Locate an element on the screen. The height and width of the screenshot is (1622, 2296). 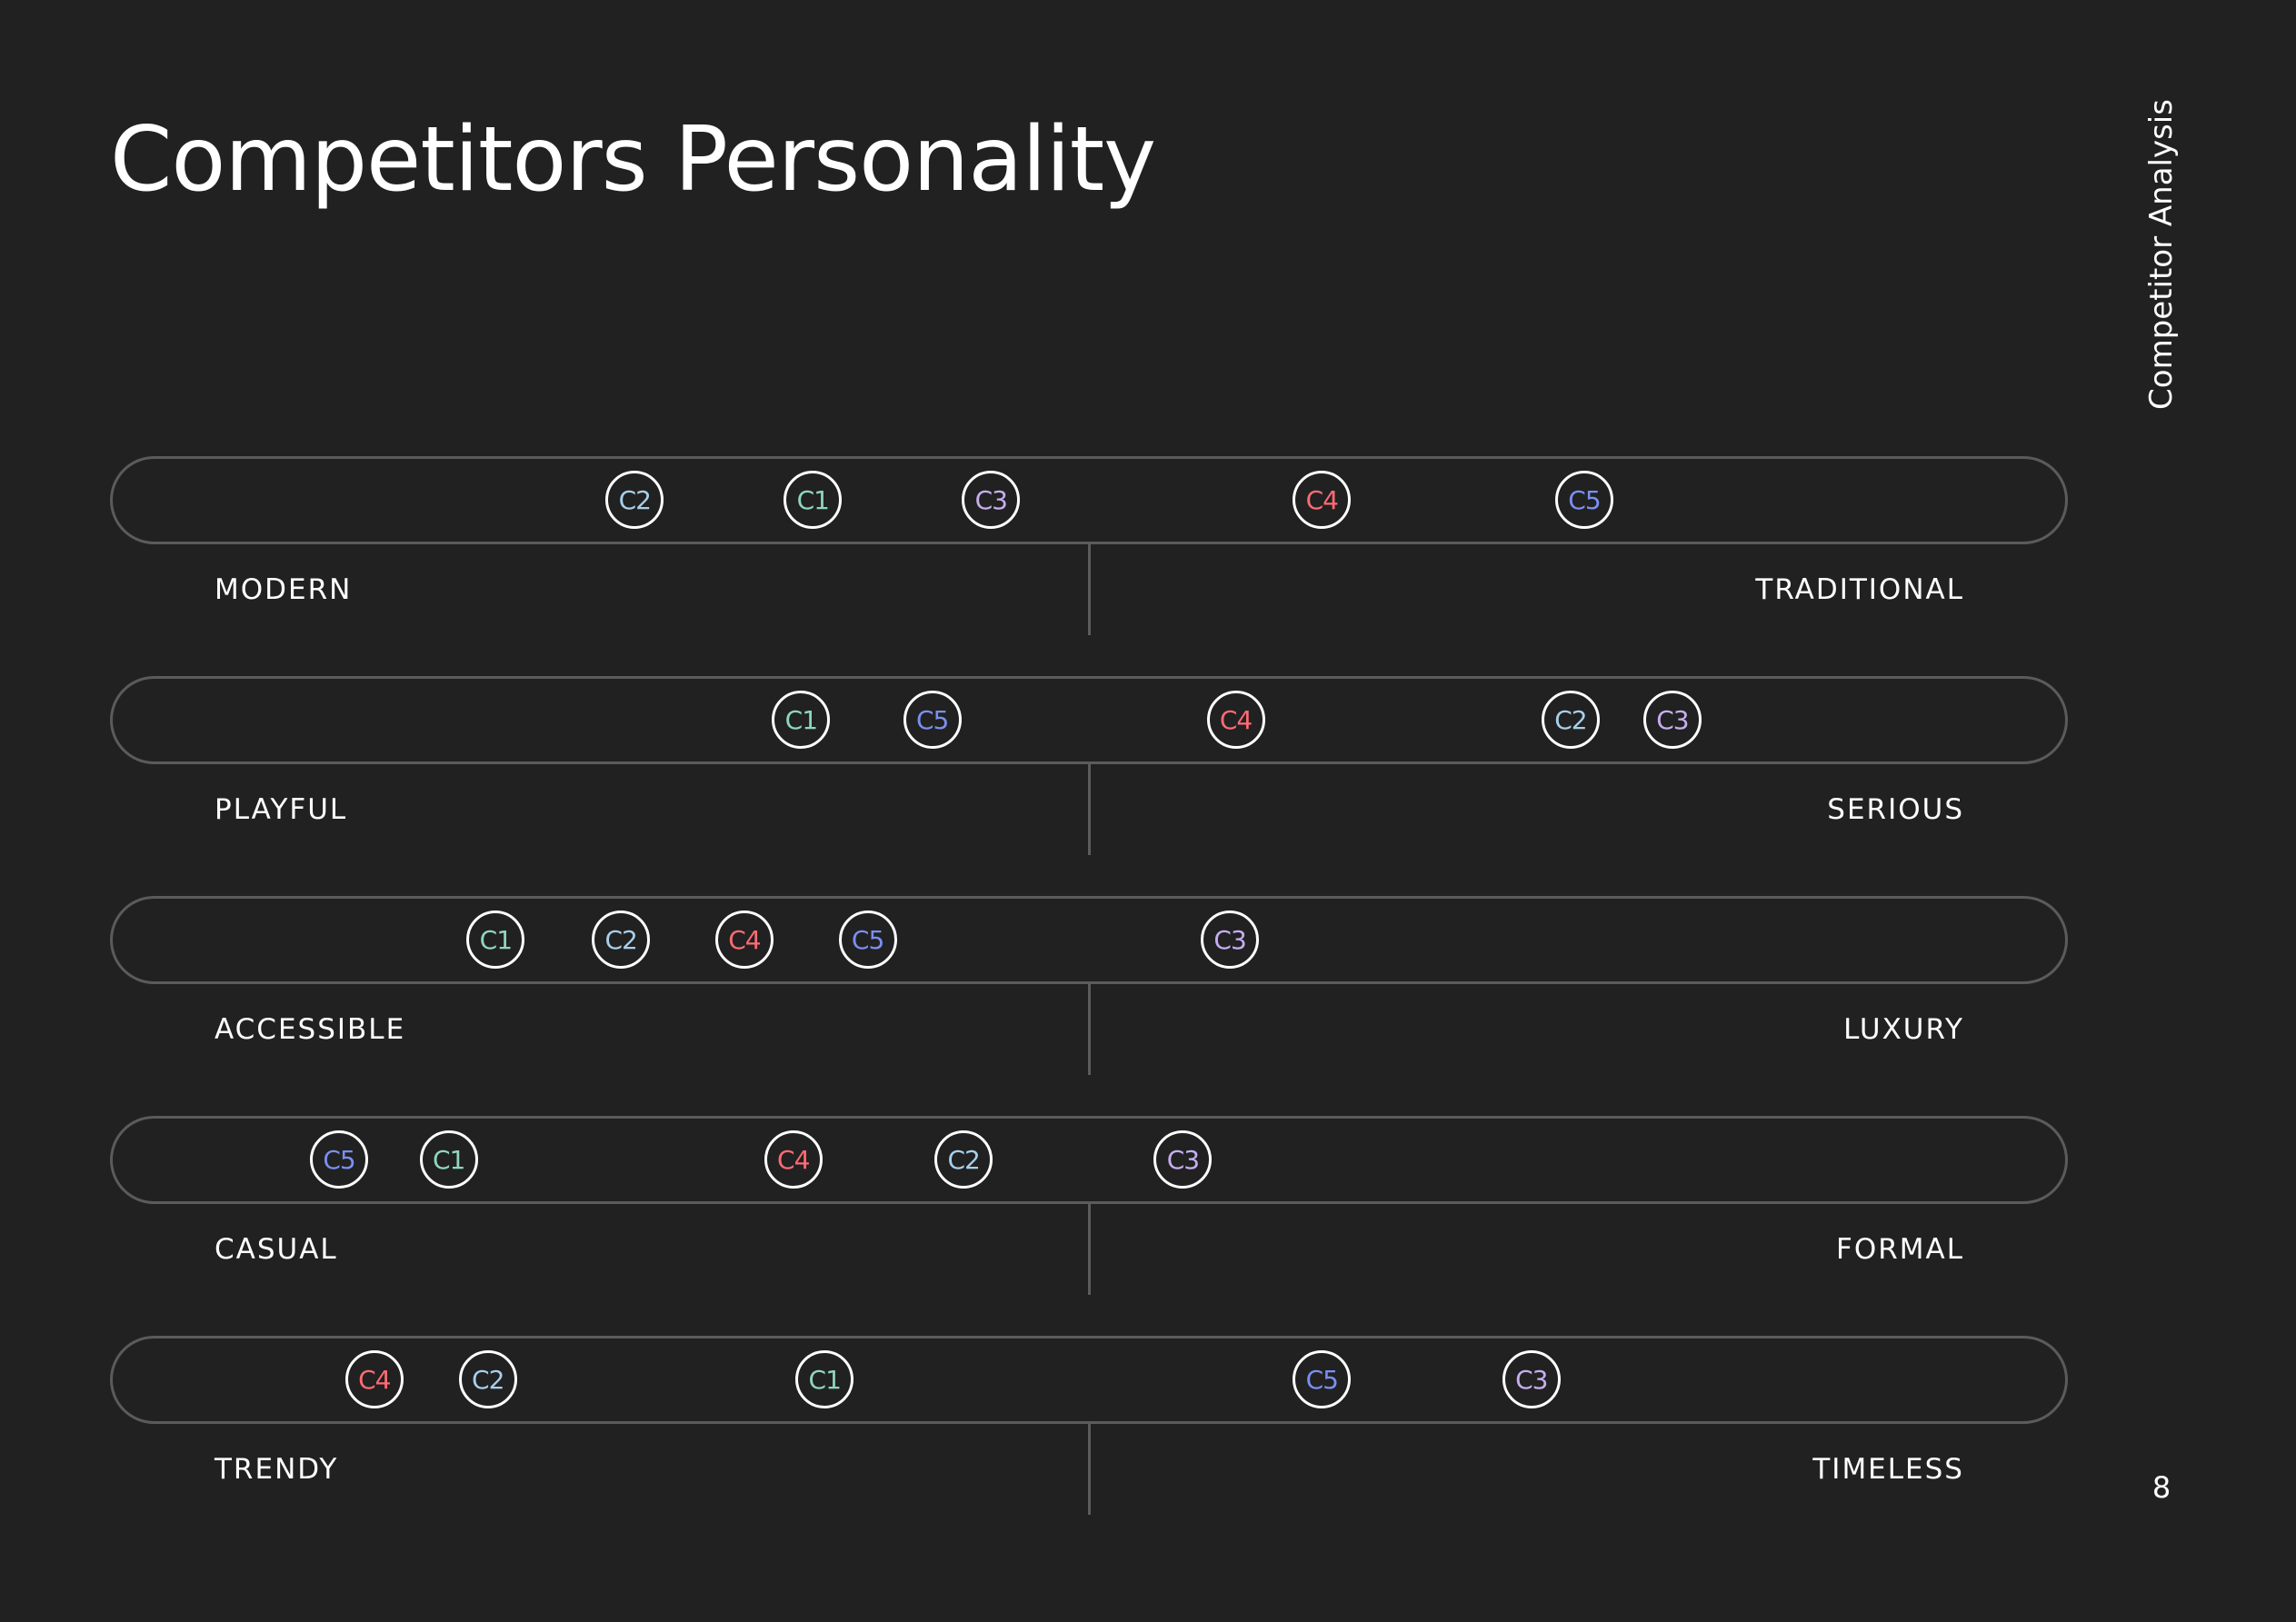
scale-right-label: TIMELESS is located at coordinates (1888, 1469).